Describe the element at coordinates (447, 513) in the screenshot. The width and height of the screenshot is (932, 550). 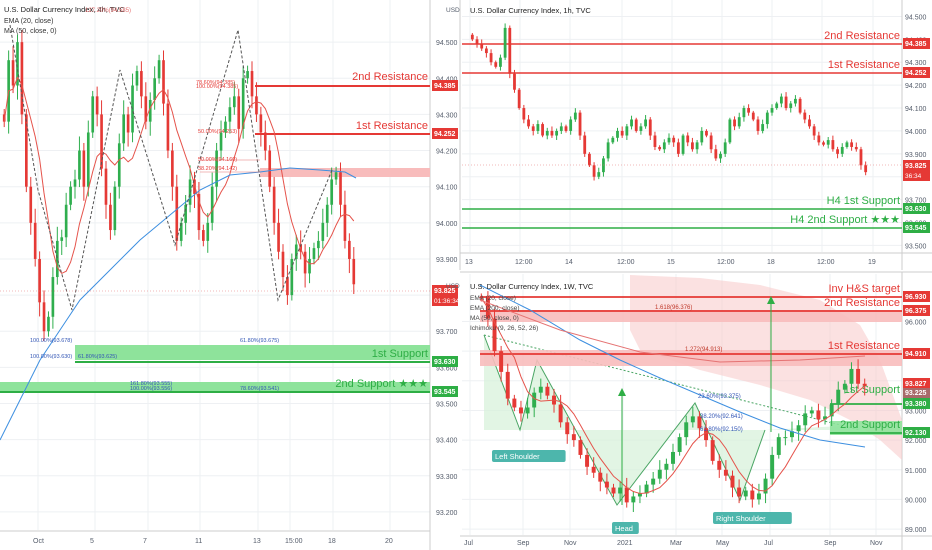
I see `price-tick: 93.200` at that location.